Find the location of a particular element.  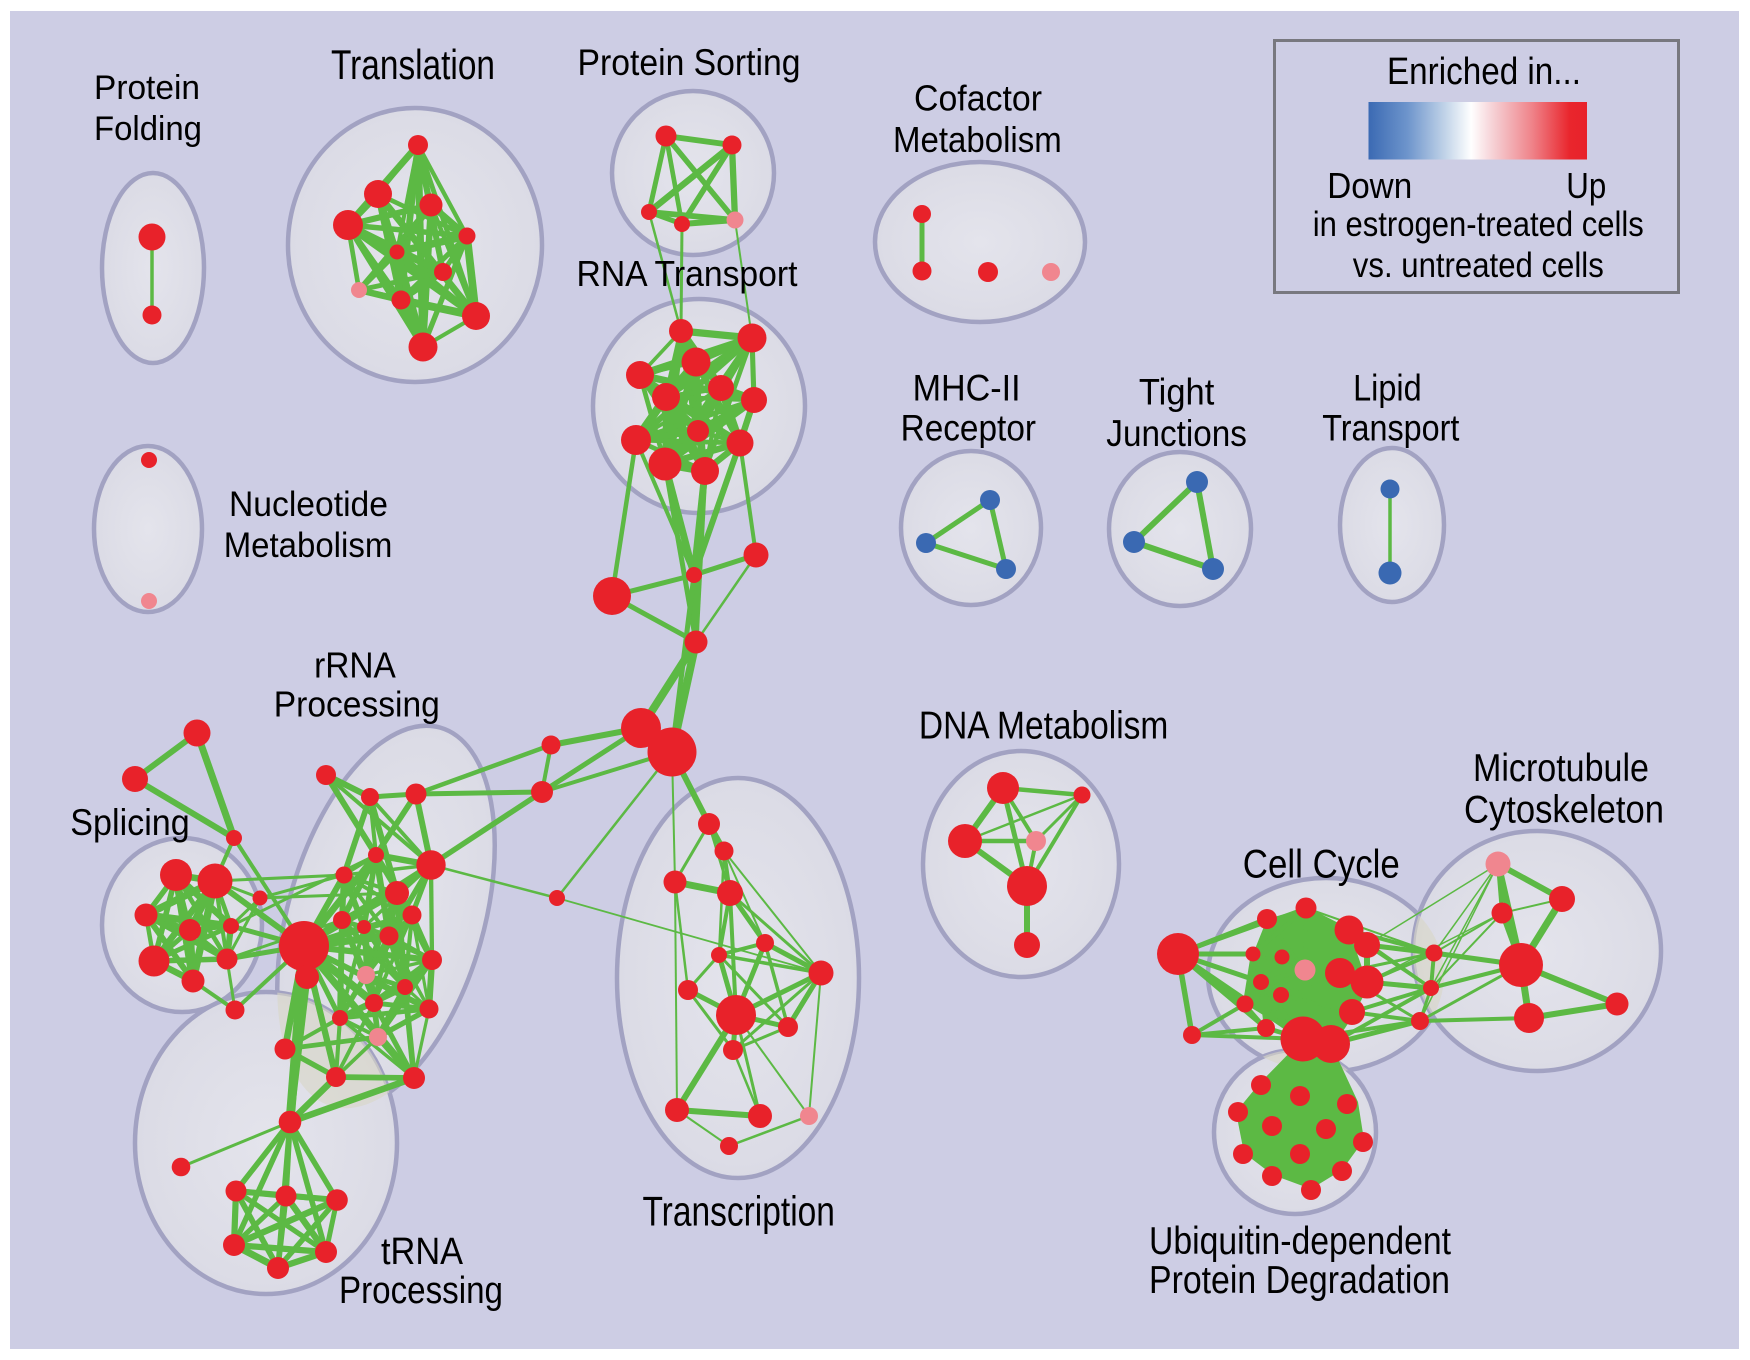

svg-text: Microtubule is located at coordinates (1561, 768).